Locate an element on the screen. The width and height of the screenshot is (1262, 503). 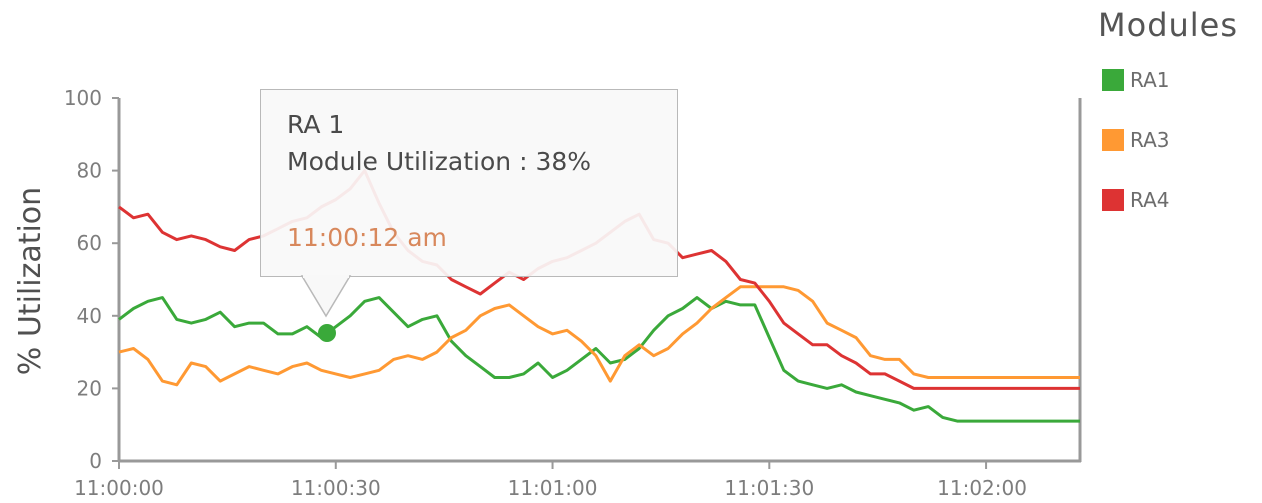
legend-item-ra3: RA3 is located at coordinates (1136, 140).